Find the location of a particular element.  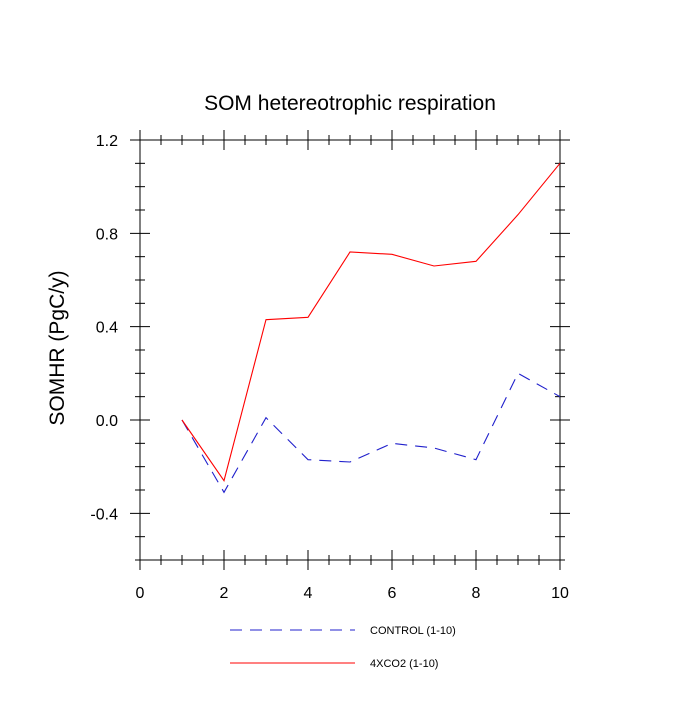

y-tick-label: 1.2 is located at coordinates (107, 141).